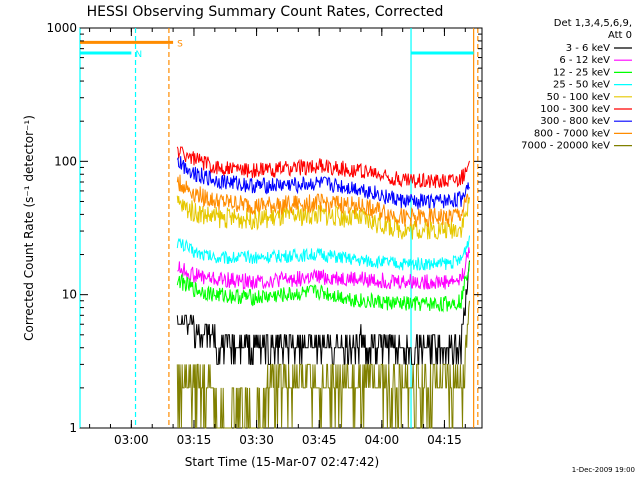 This screenshot has height=480, width=640. I want to click on legend-entry-label: 3 - 6 keV, so click(588, 48).